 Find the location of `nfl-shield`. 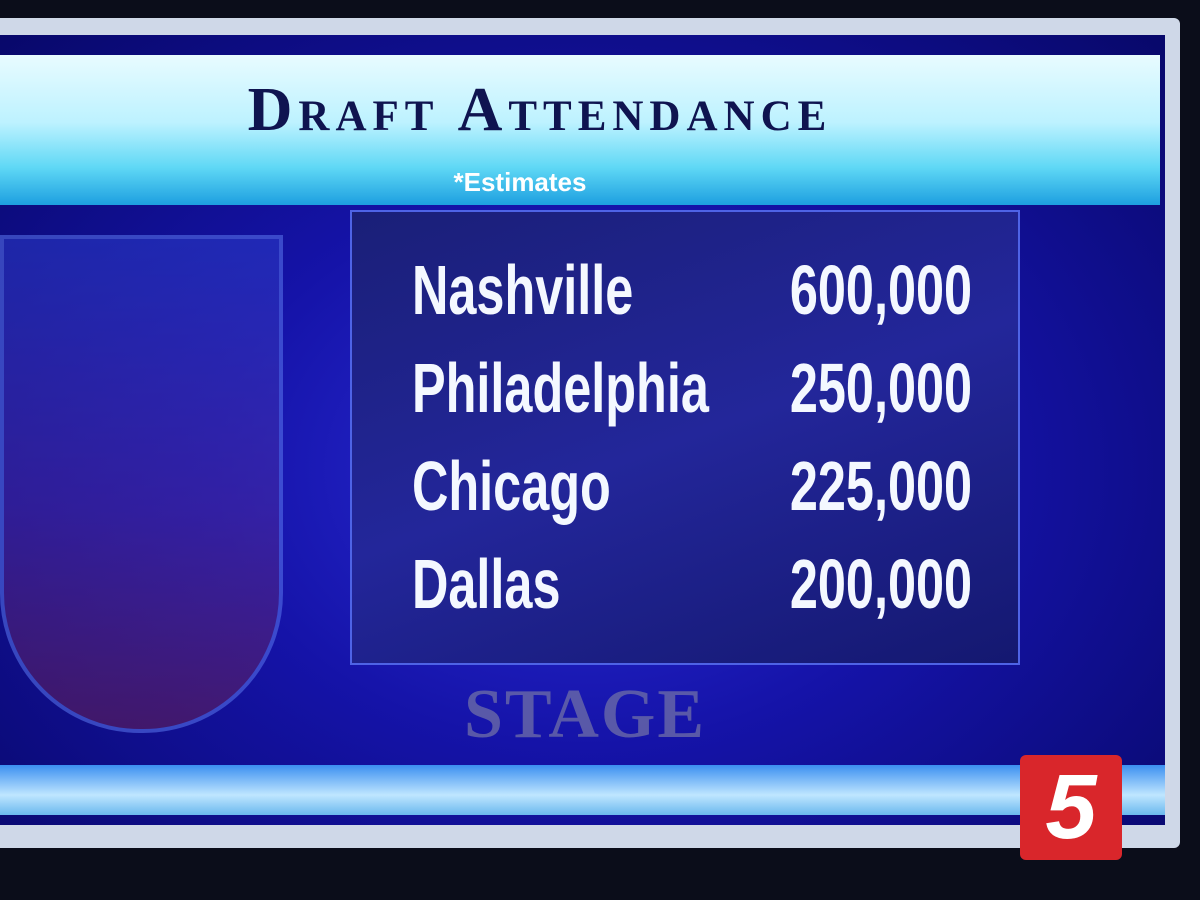

nfl-shield is located at coordinates (141, 484).